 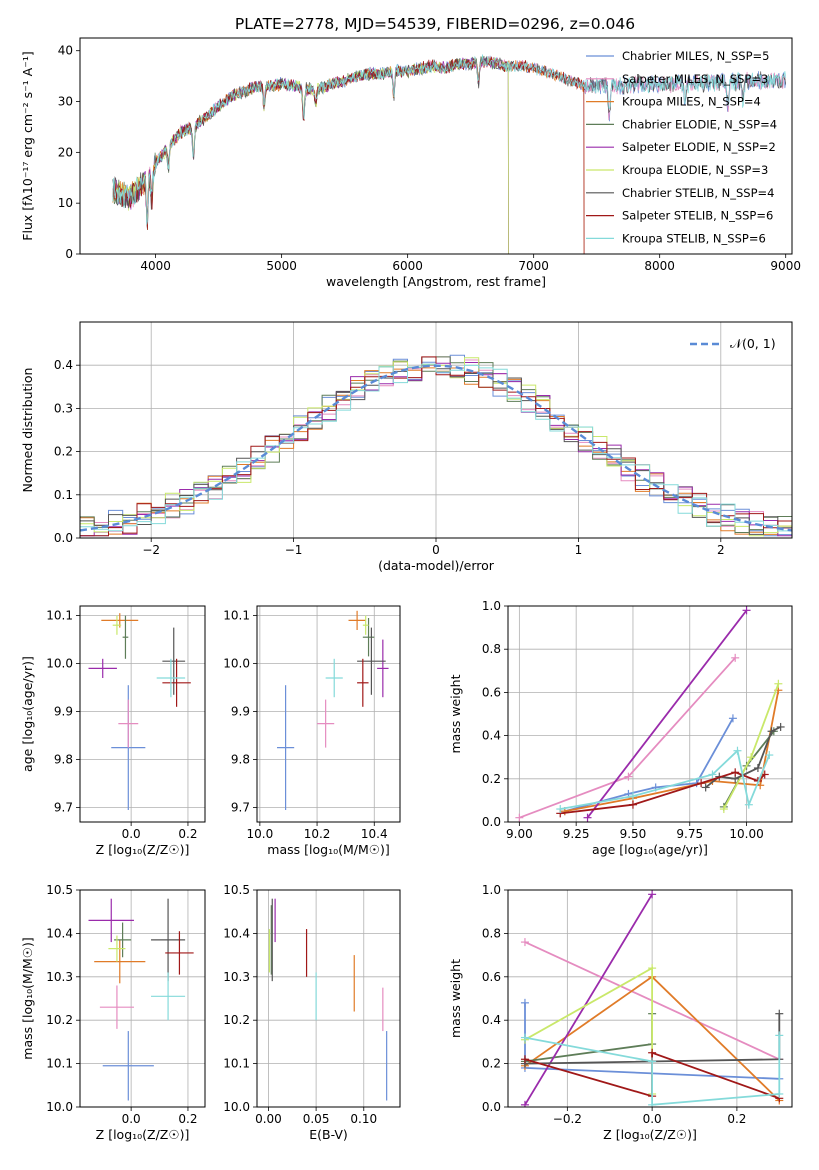 I want to click on legend-label: Salpeter STELIB, N_SSP=6, so click(x=697, y=216).